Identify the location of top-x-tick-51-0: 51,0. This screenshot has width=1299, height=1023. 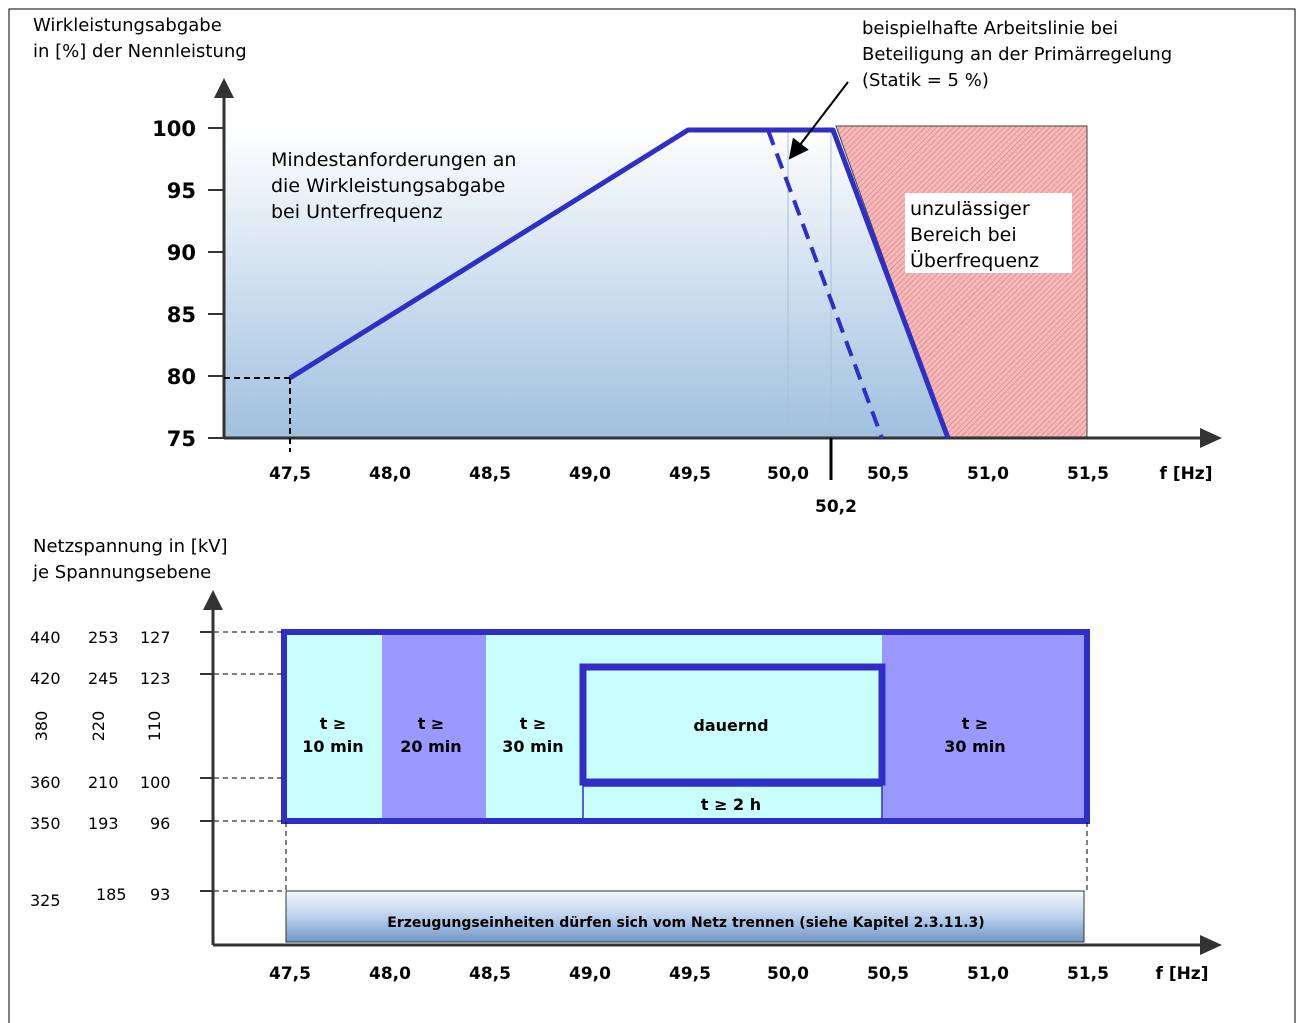
(988, 474).